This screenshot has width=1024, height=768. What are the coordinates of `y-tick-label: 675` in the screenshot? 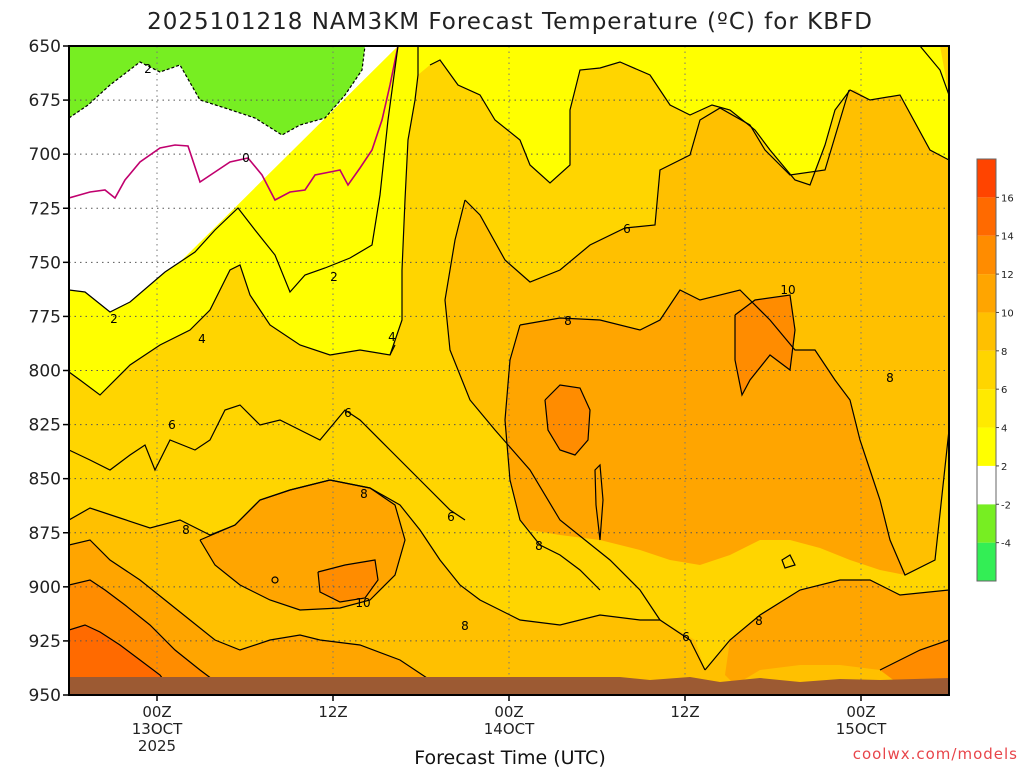 It's located at (45, 101).